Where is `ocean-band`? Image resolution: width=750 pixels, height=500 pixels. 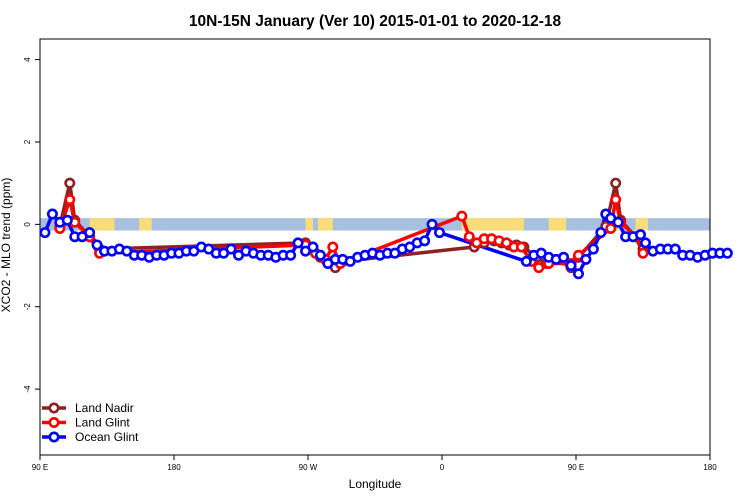
ocean-band is located at coordinates (375, 224).